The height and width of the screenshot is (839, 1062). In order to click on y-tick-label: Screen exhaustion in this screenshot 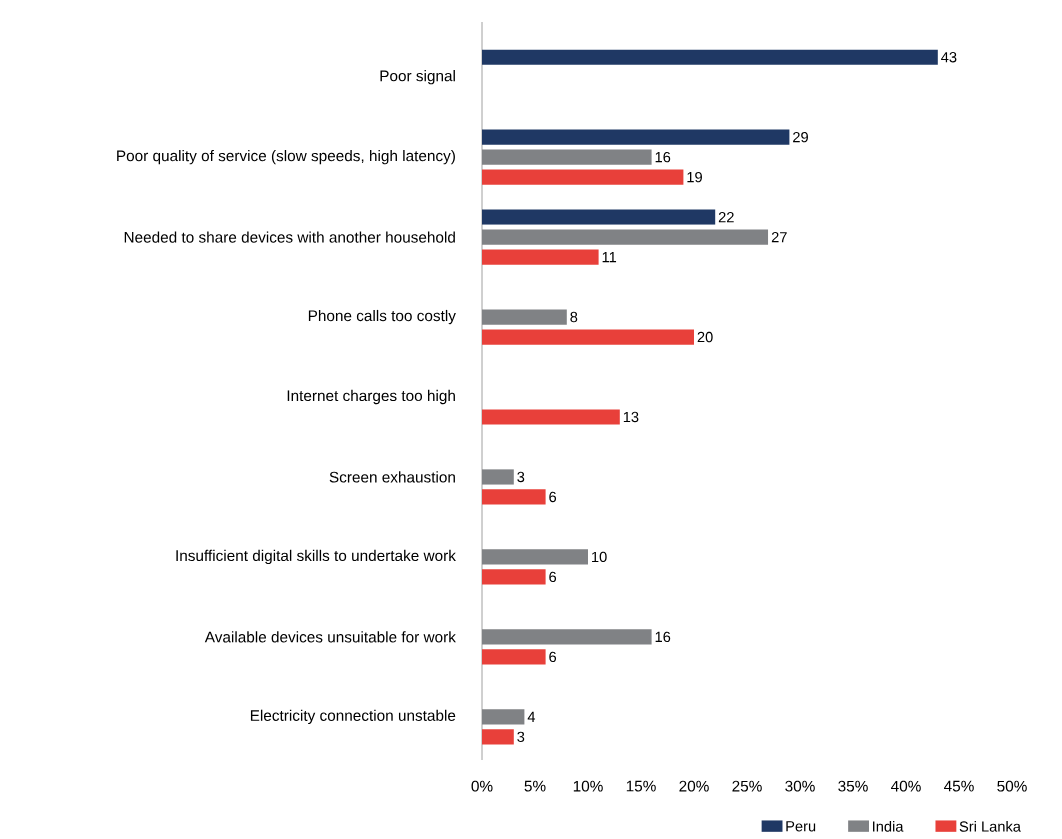, I will do `click(392, 477)`.